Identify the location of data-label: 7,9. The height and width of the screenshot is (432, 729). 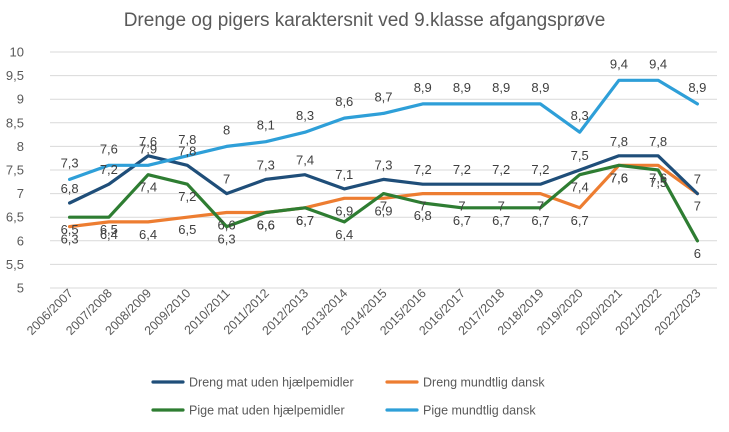
(148, 148).